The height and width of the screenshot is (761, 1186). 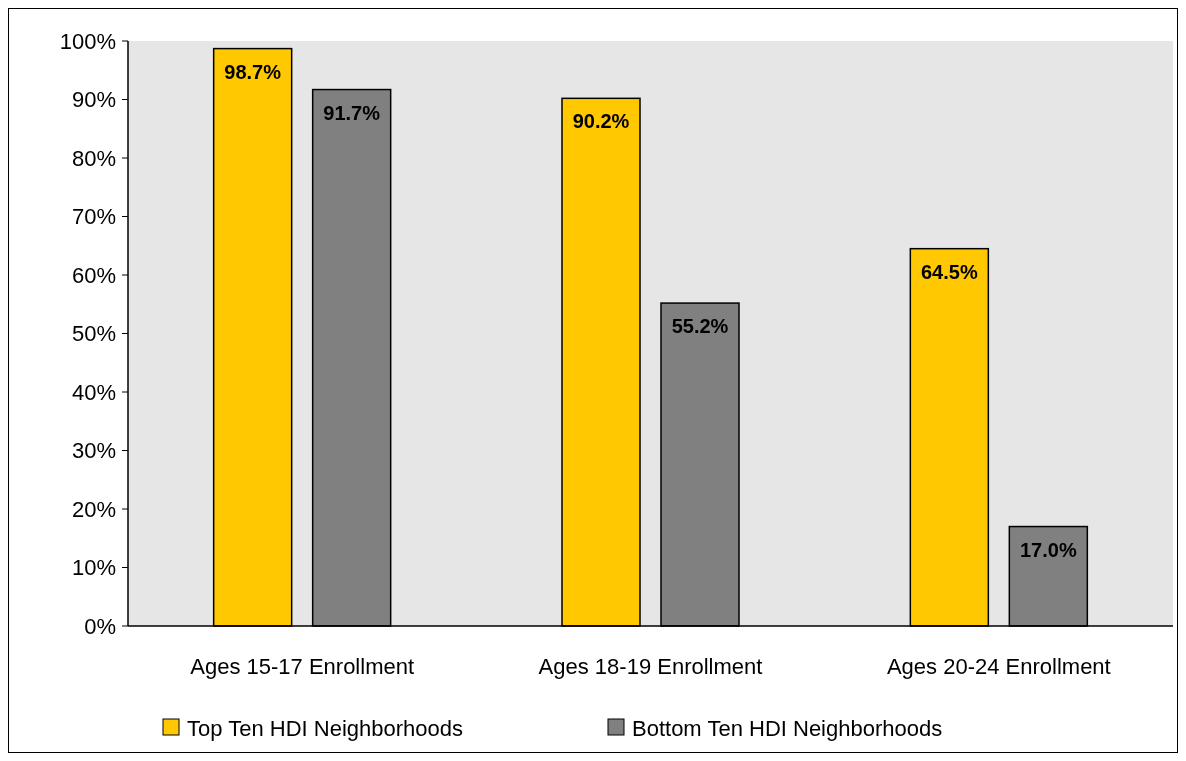 What do you see at coordinates (93, 275) in the screenshot?
I see `y-tick-label: 60%` at bounding box center [93, 275].